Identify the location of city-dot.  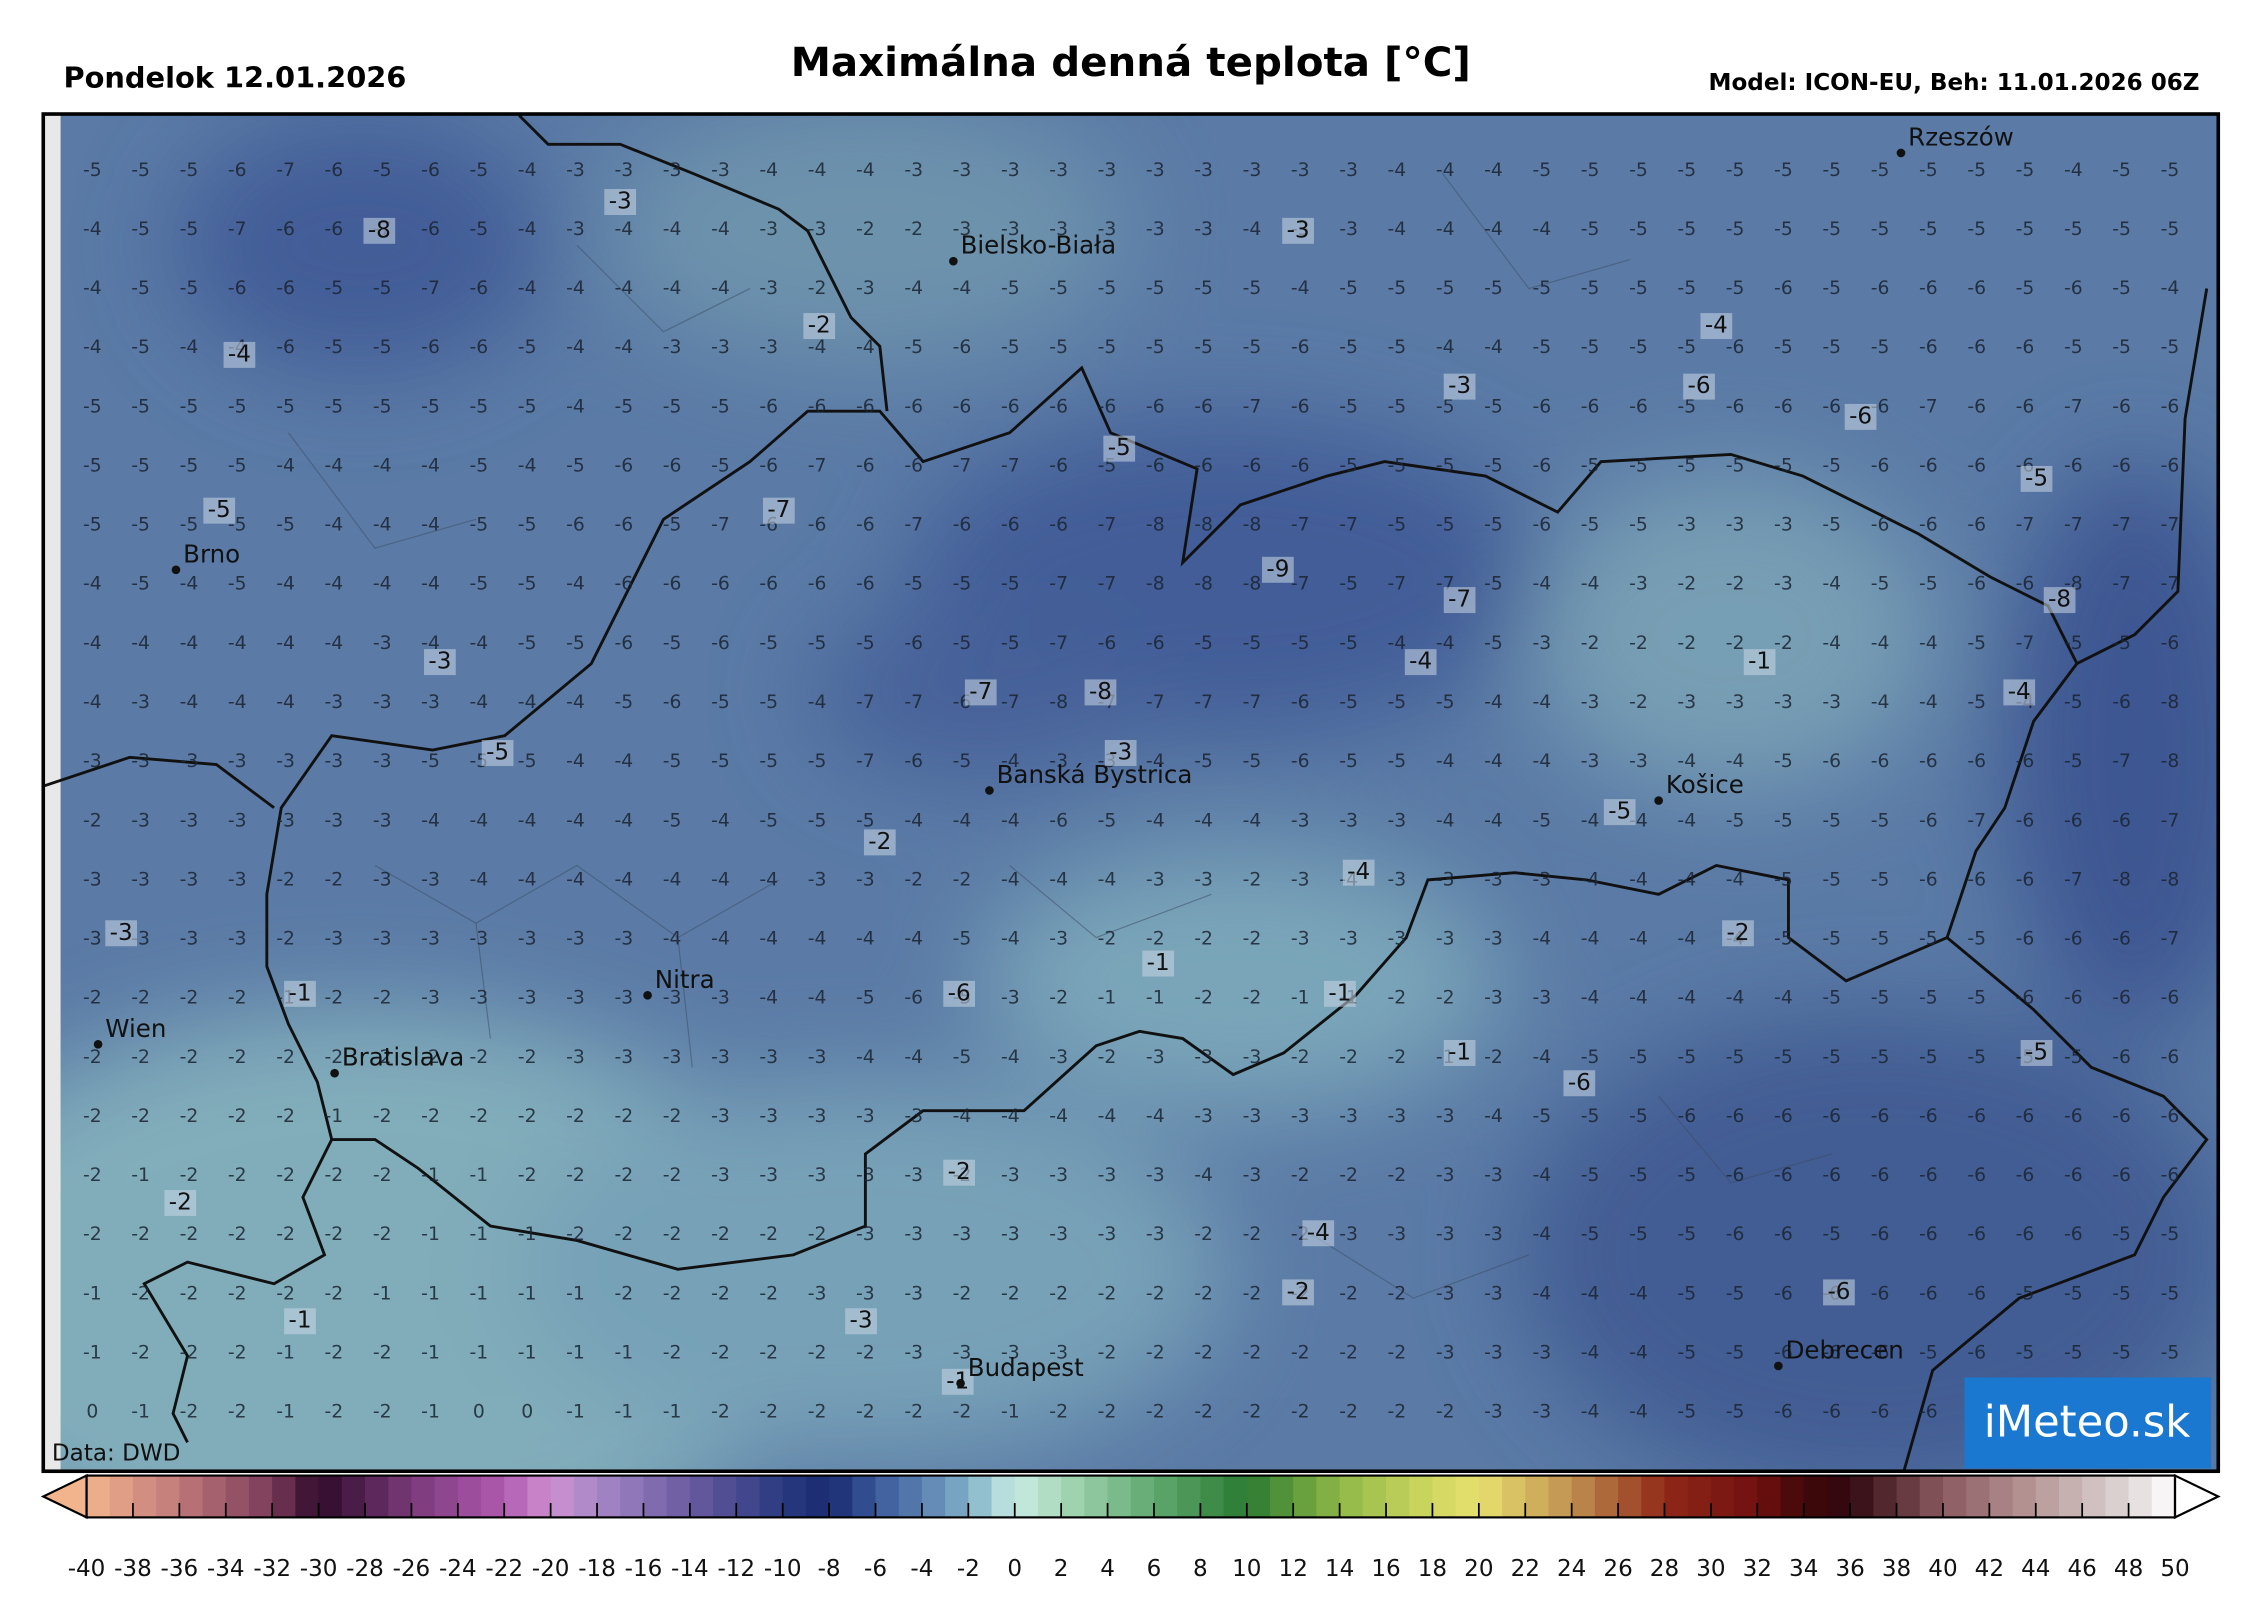
(334, 1073).